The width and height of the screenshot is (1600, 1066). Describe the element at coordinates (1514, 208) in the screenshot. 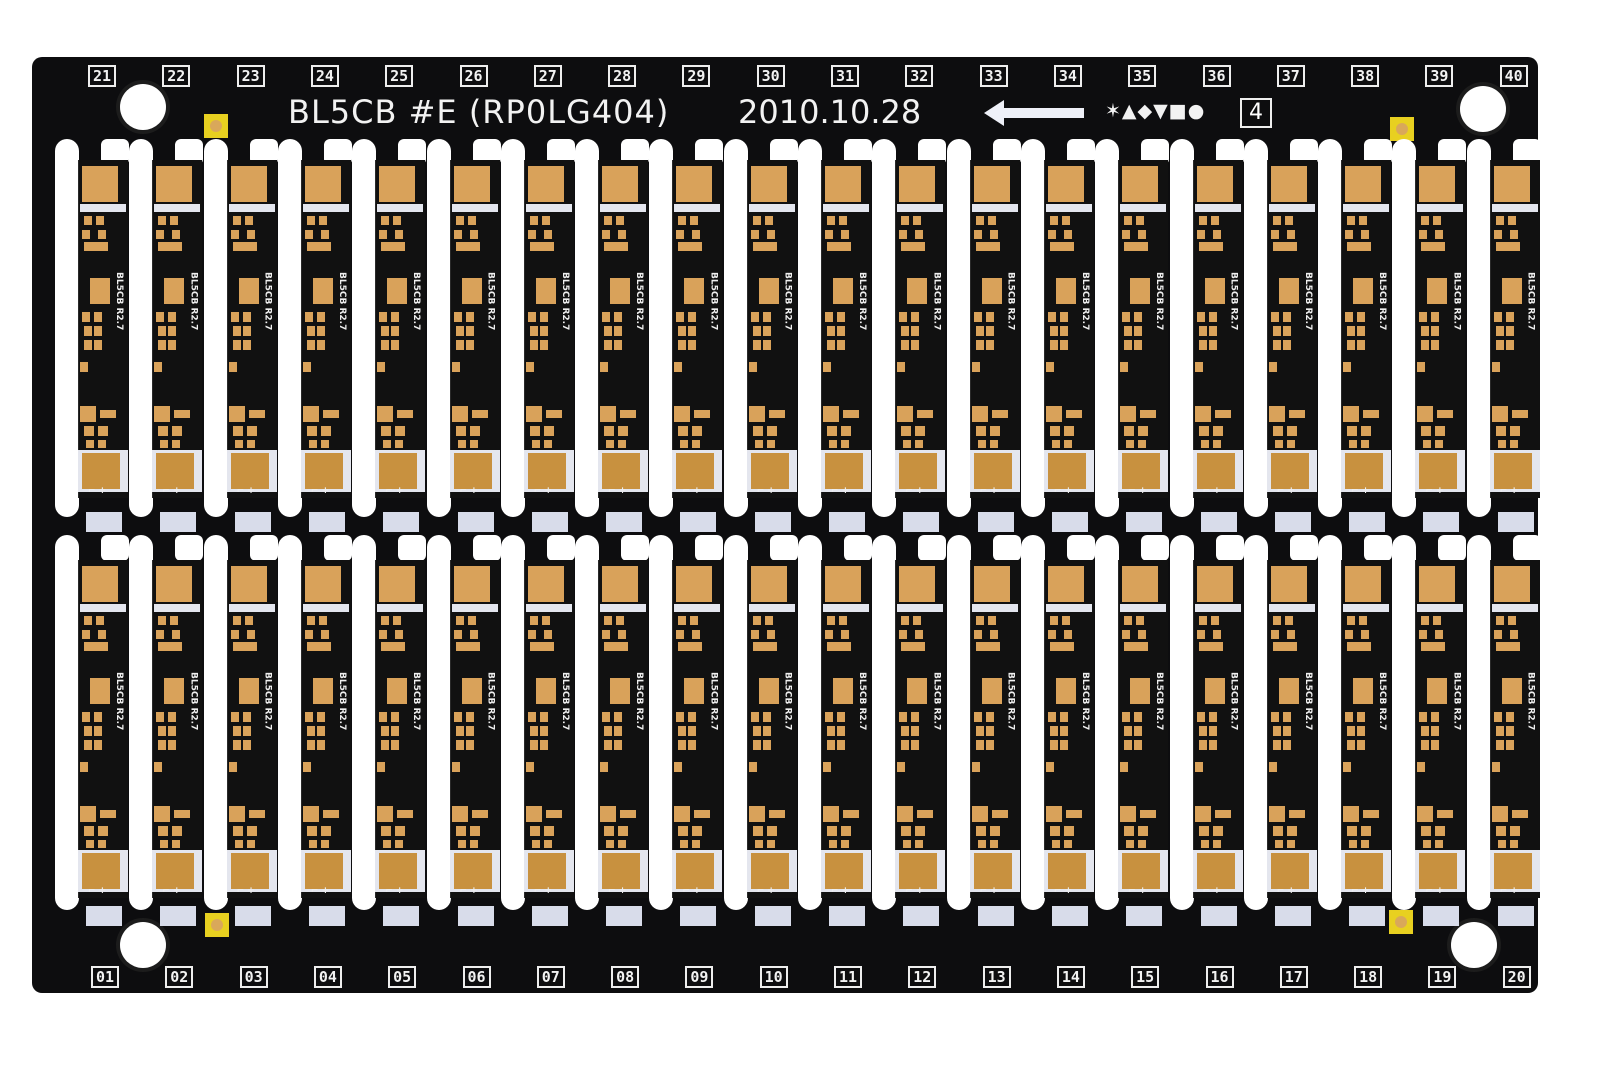

I see `silkscreen-outline` at that location.